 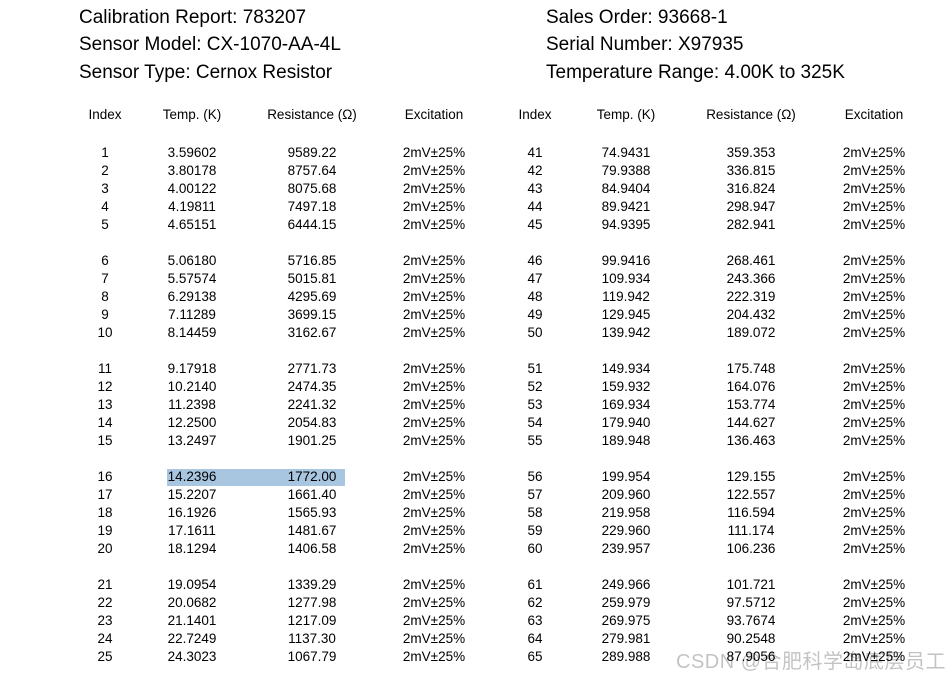 What do you see at coordinates (637, 17) in the screenshot?
I see `sales-order: Sales Order: 93668-1` at bounding box center [637, 17].